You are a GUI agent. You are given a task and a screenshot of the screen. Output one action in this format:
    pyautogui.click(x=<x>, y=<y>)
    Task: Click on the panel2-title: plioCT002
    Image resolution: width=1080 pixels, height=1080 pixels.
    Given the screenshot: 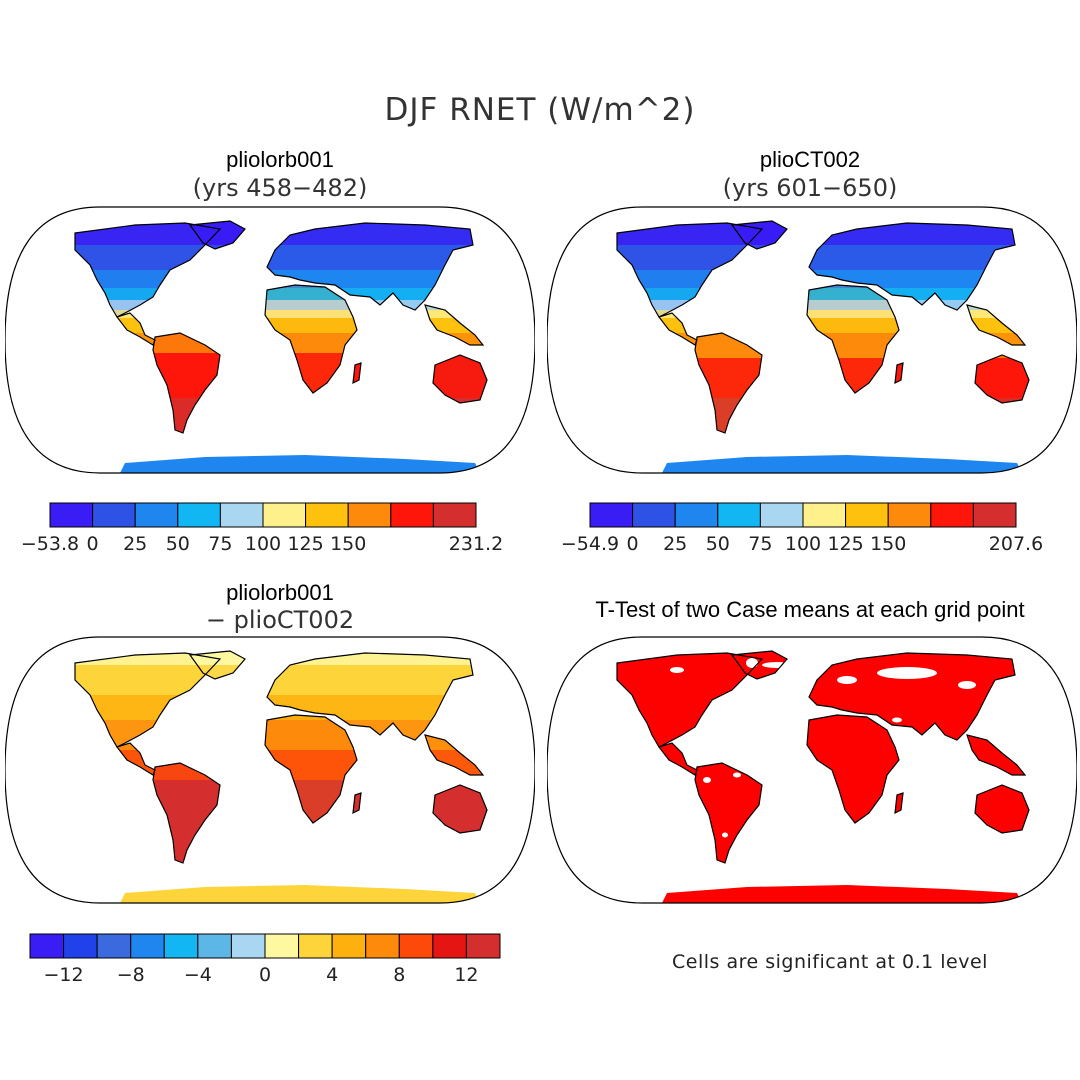 What is the action you would take?
    pyautogui.click(x=810, y=159)
    